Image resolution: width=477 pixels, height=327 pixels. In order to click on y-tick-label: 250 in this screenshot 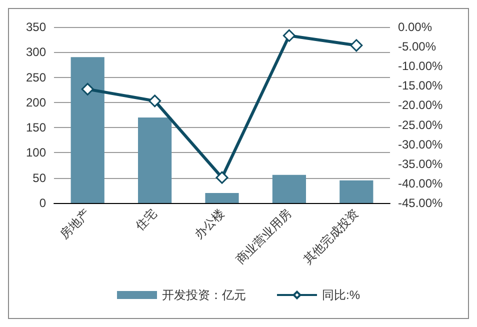, I will do `click(36, 77)`.